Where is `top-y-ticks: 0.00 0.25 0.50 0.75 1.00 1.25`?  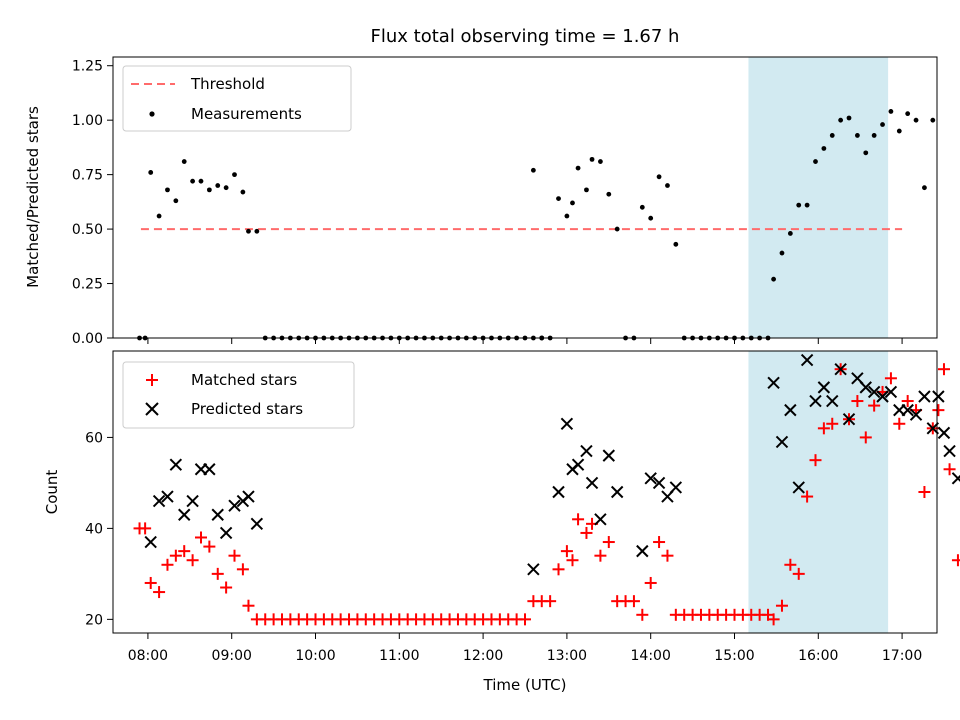 top-y-ticks: 0.00 0.25 0.50 0.75 1.00 1.25 is located at coordinates (92, 203).